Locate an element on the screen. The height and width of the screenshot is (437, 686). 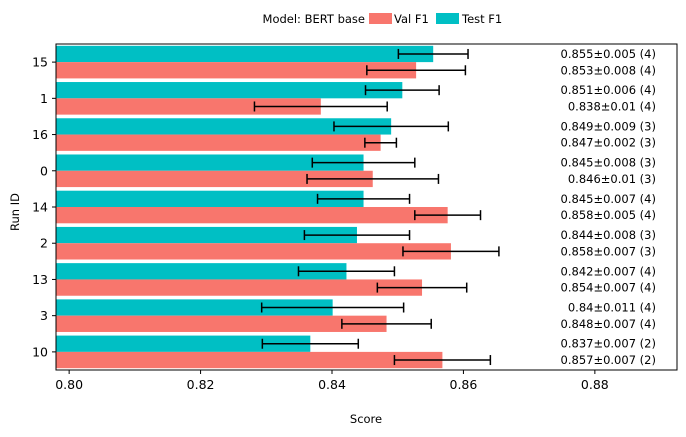
value-label-val-run-0: 0.846±0.01 (3) is located at coordinates (612, 179).